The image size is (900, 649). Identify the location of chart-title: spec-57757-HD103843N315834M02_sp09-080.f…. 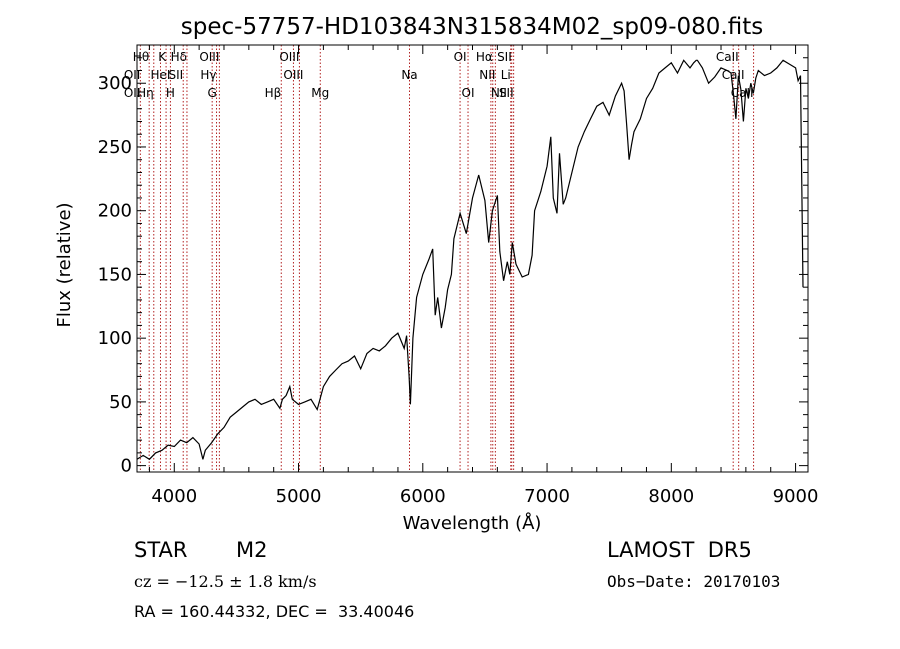
(472, 27).